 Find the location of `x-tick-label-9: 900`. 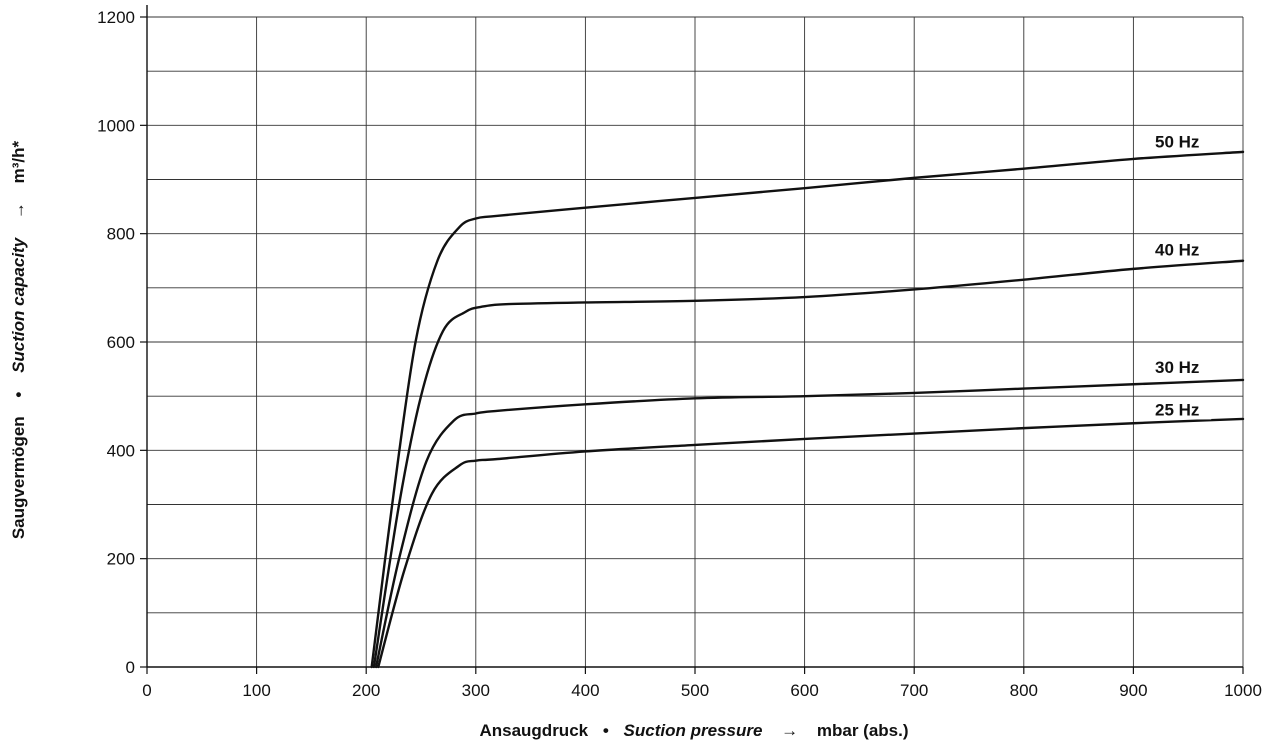

x-tick-label-9: 900 is located at coordinates (1133, 690).